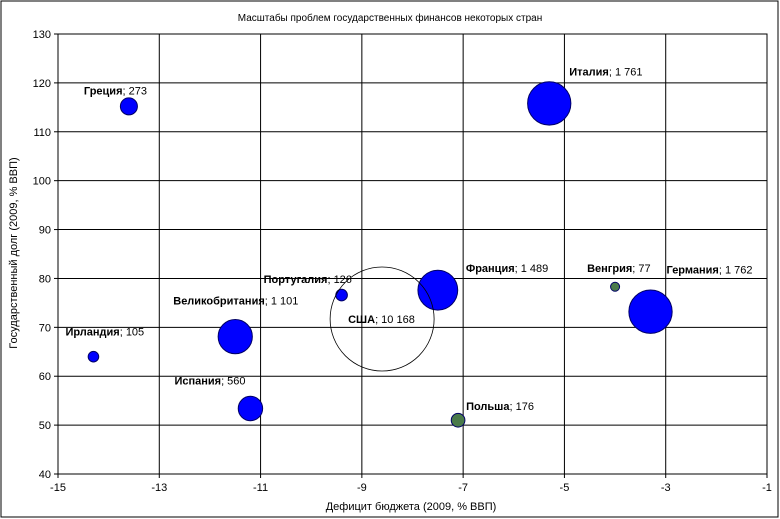 This screenshot has width=780, height=519. What do you see at coordinates (411, 507) in the screenshot?
I see `x-axis-title: Дефицит бюджета (2009, % ВВП)` at bounding box center [411, 507].